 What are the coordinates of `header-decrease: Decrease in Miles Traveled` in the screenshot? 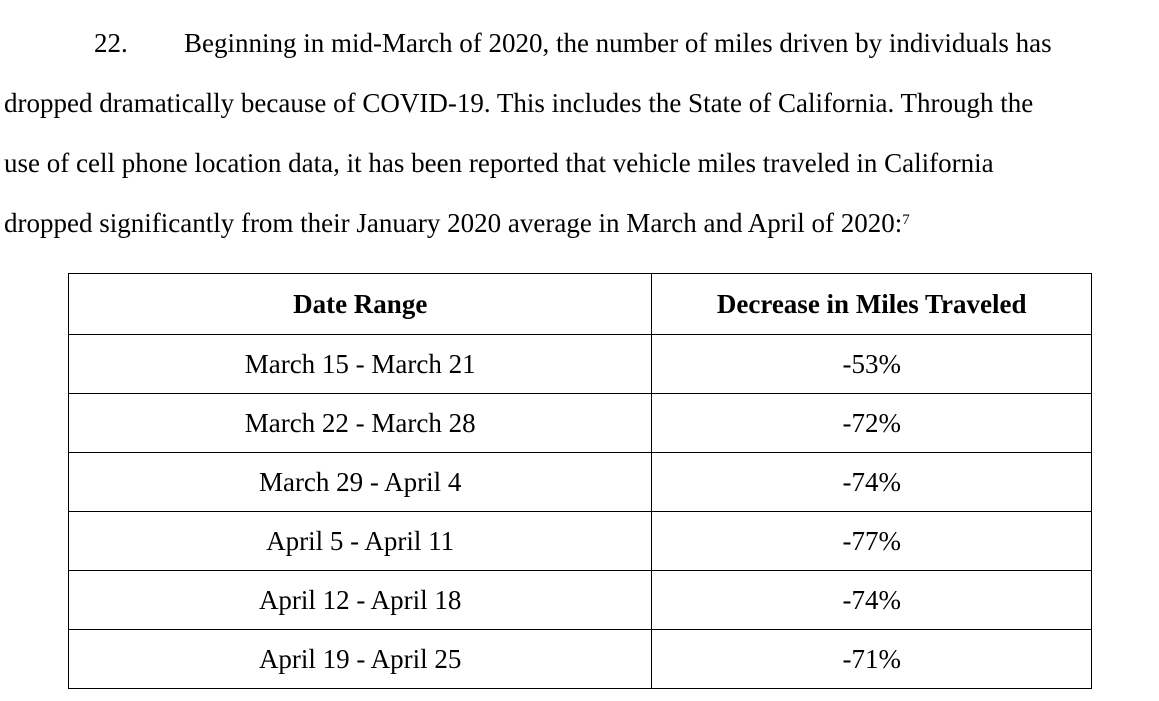 It's located at (871, 304).